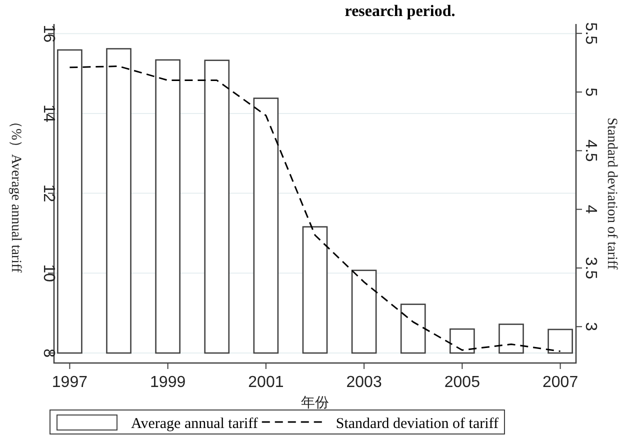 The image size is (620, 439). Describe the element at coordinates (462, 382) in the screenshot. I see `x-tick-label: 2005` at that location.